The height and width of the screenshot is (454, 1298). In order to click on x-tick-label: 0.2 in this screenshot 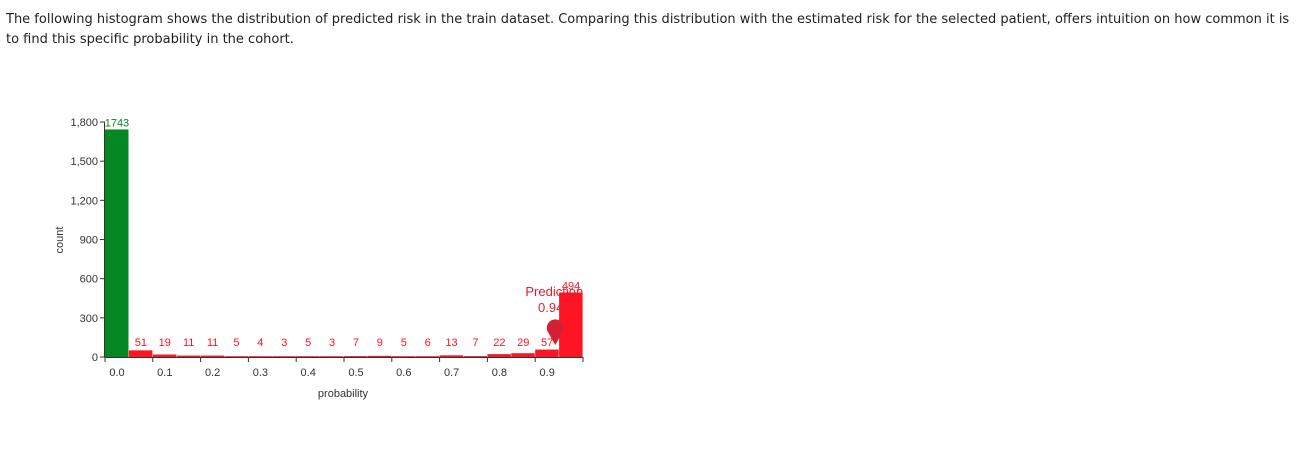, I will do `click(212, 373)`.